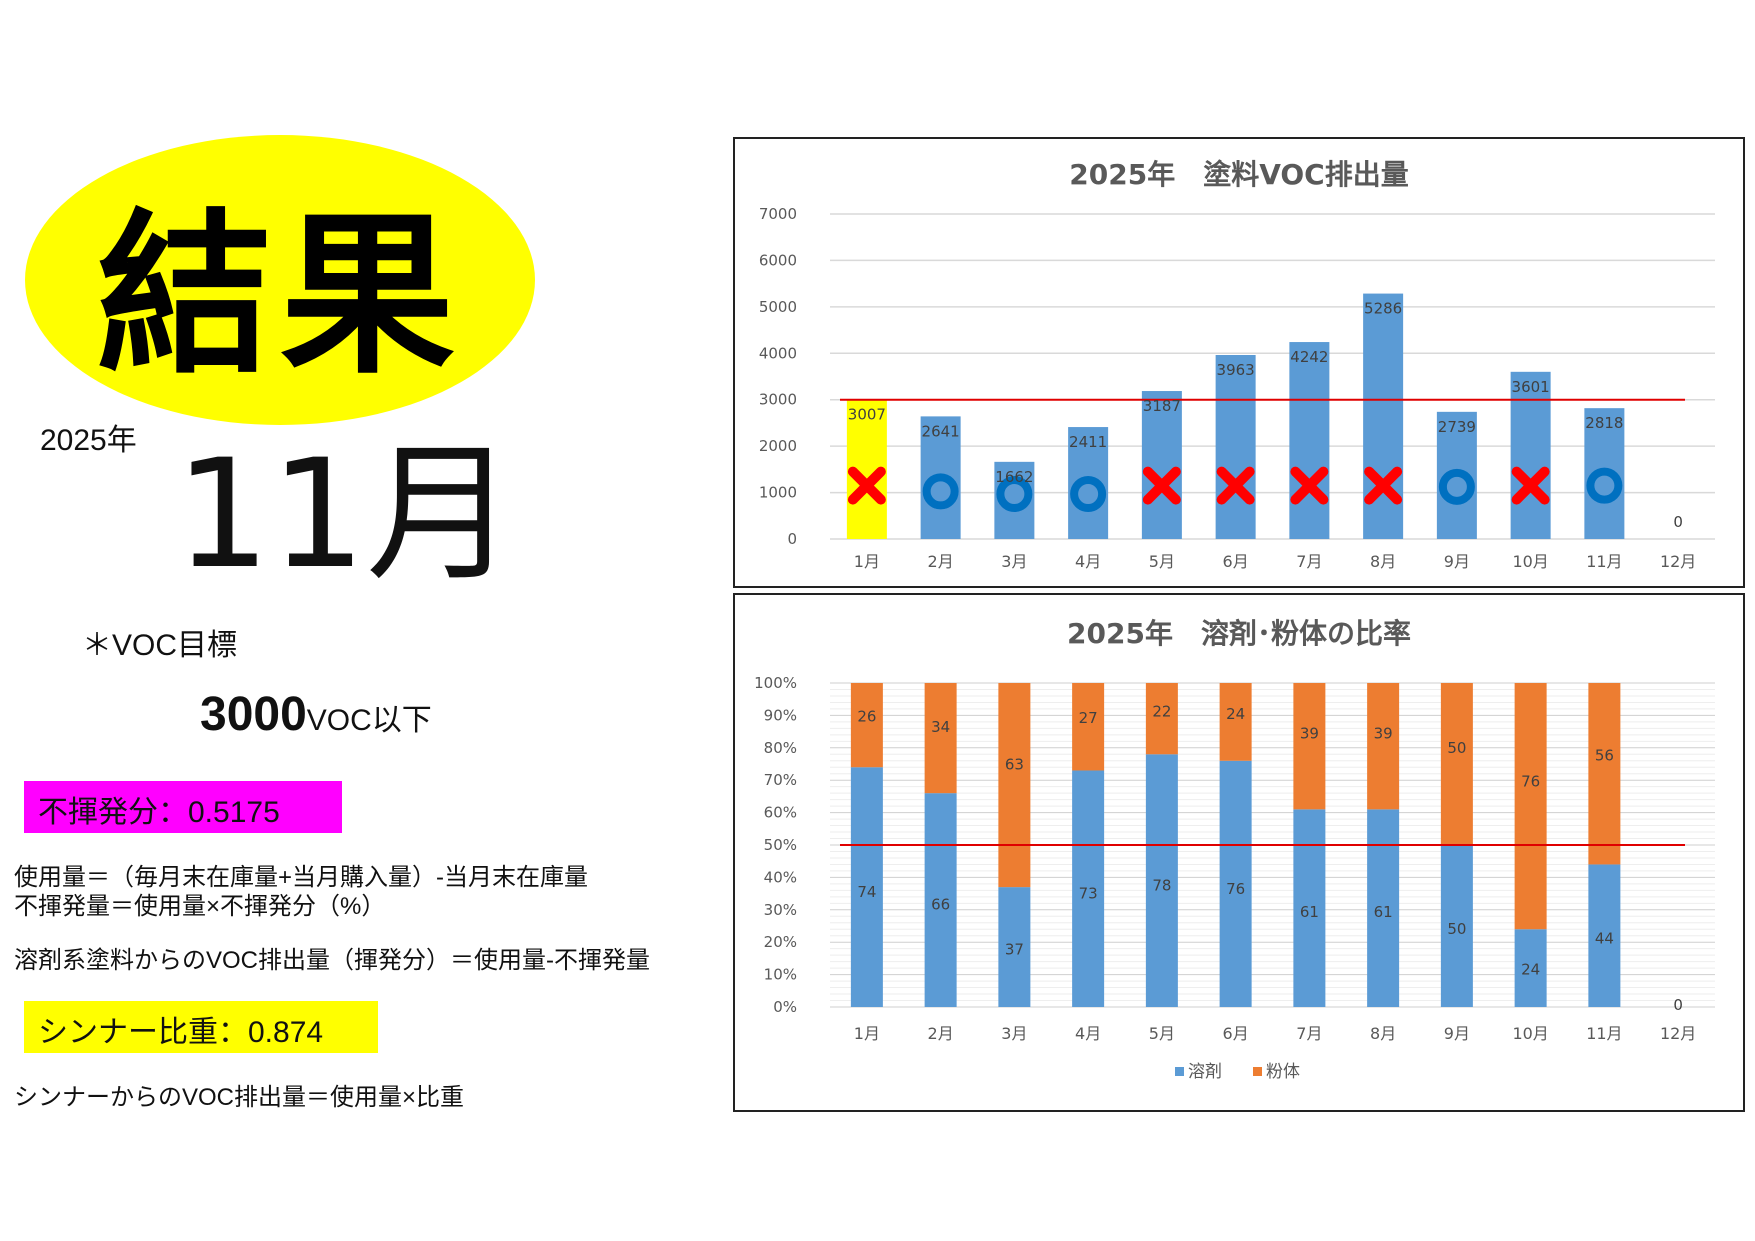 The width and height of the screenshot is (1755, 1241). I want to click on x-tick-label: 2月, so click(941, 1033).